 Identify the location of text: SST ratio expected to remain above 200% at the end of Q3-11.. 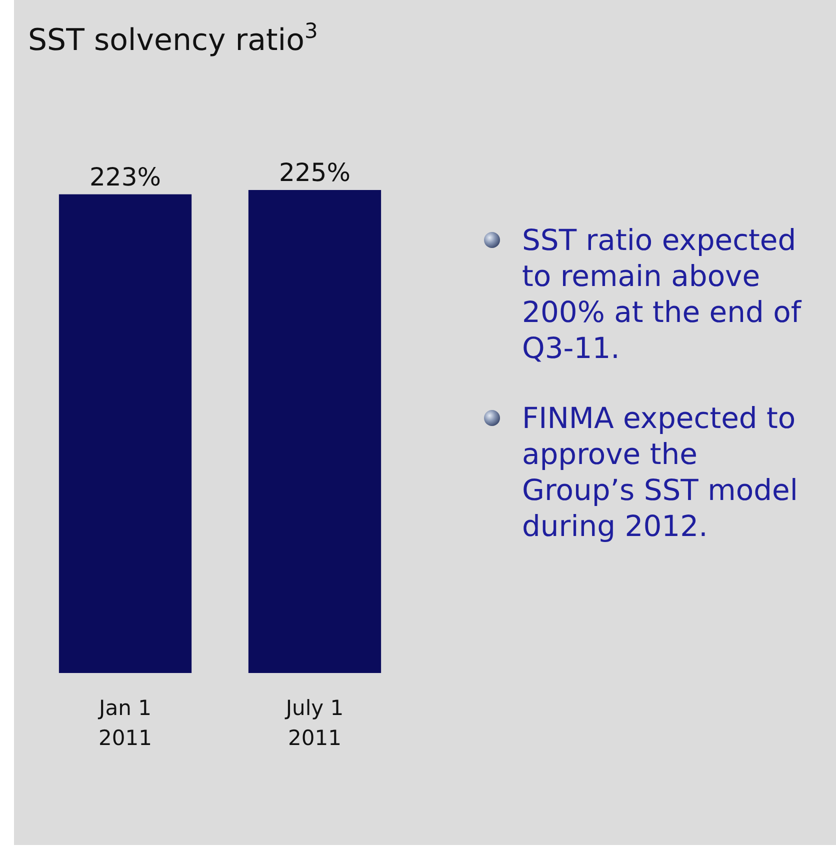
(662, 294).